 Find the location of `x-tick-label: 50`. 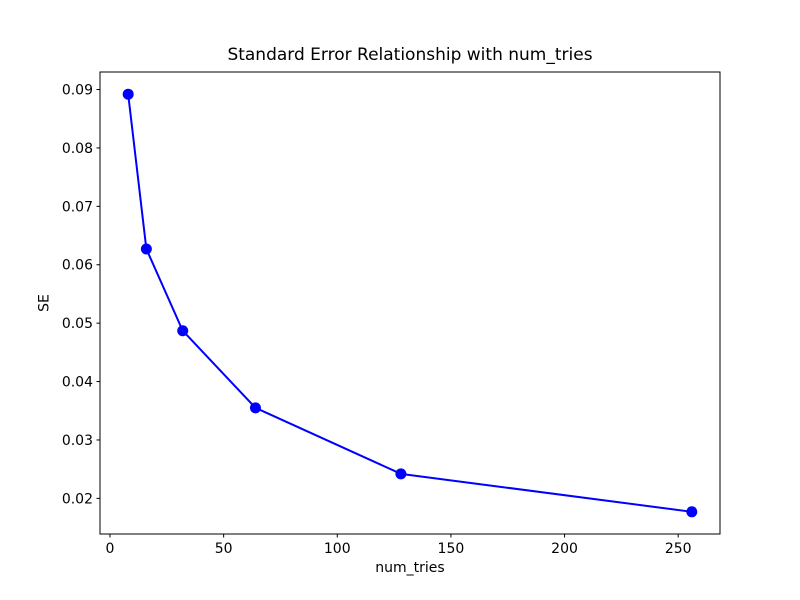

x-tick-label: 50 is located at coordinates (224, 549).